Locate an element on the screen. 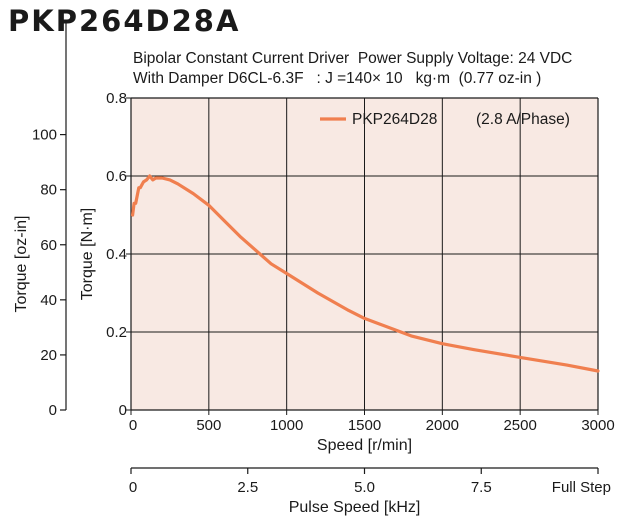  x-tick-label: 2500 is located at coordinates (519, 425).